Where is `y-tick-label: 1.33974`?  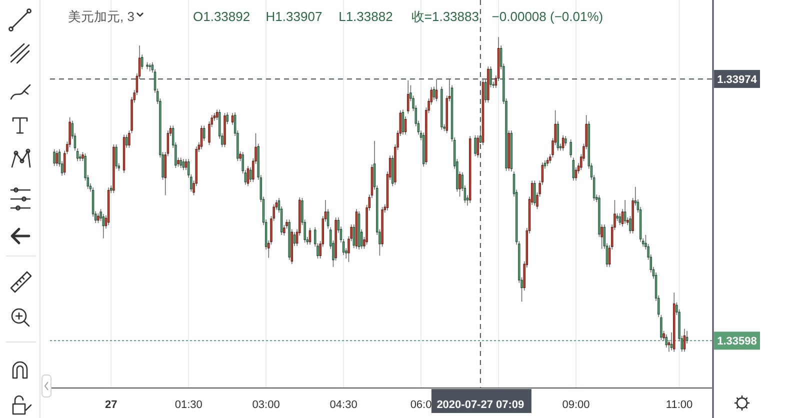
y-tick-label: 1.33974 is located at coordinates (737, 80).